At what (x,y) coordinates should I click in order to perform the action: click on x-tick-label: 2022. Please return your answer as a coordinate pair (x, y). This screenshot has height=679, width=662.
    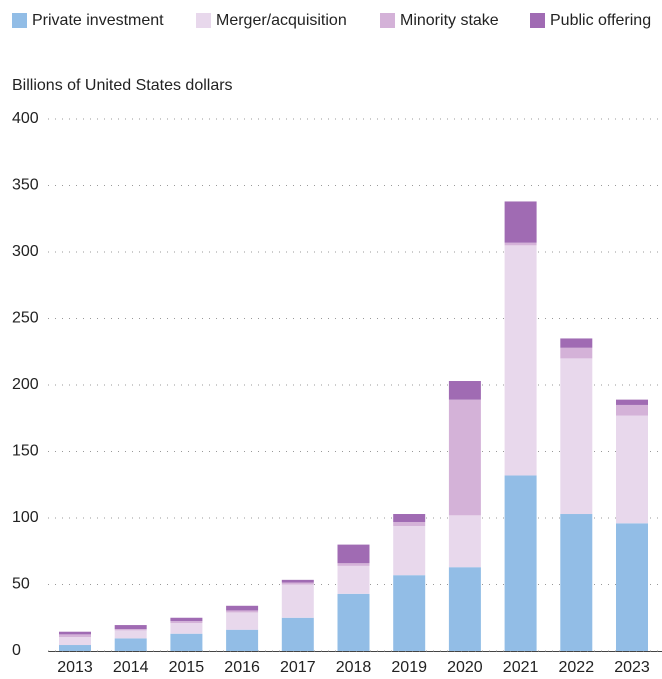
    Looking at the image, I should click on (577, 667).